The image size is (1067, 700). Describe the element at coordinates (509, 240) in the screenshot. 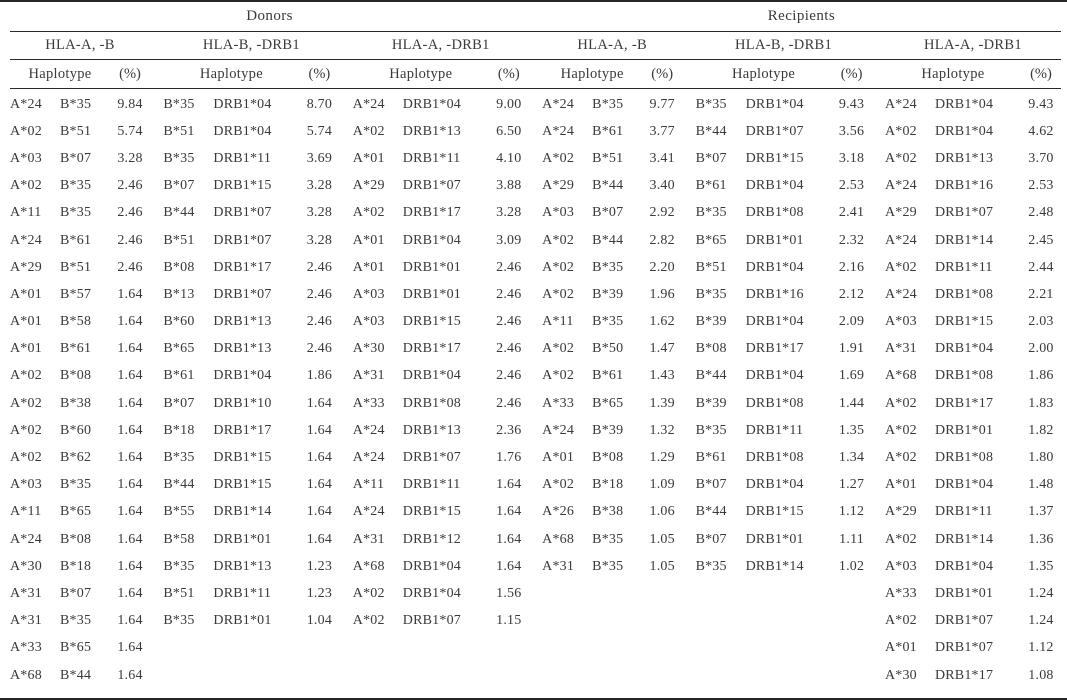

I see `frequency-percent-cell: 3.09` at that location.